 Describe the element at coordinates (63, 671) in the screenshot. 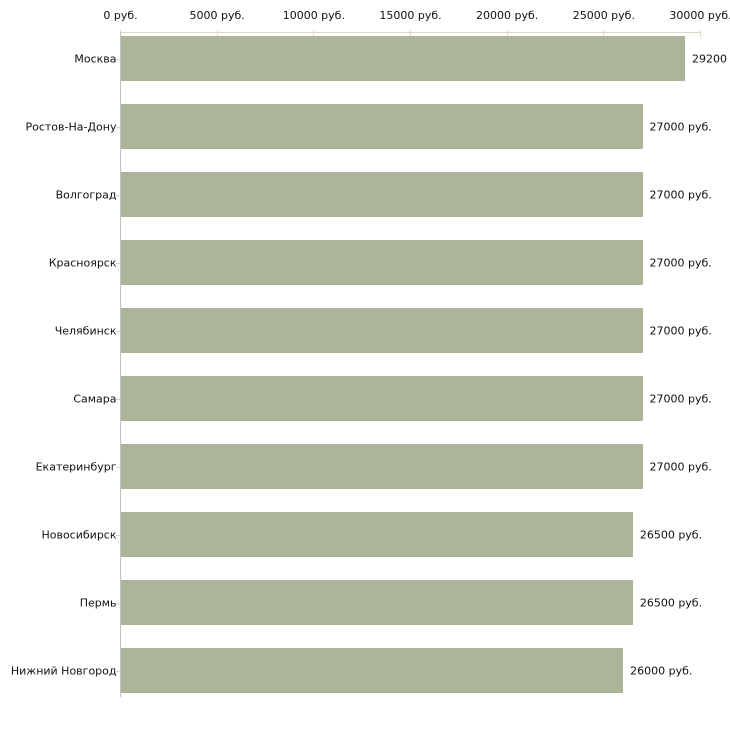

I see `category-label: Нижний Новгород` at that location.